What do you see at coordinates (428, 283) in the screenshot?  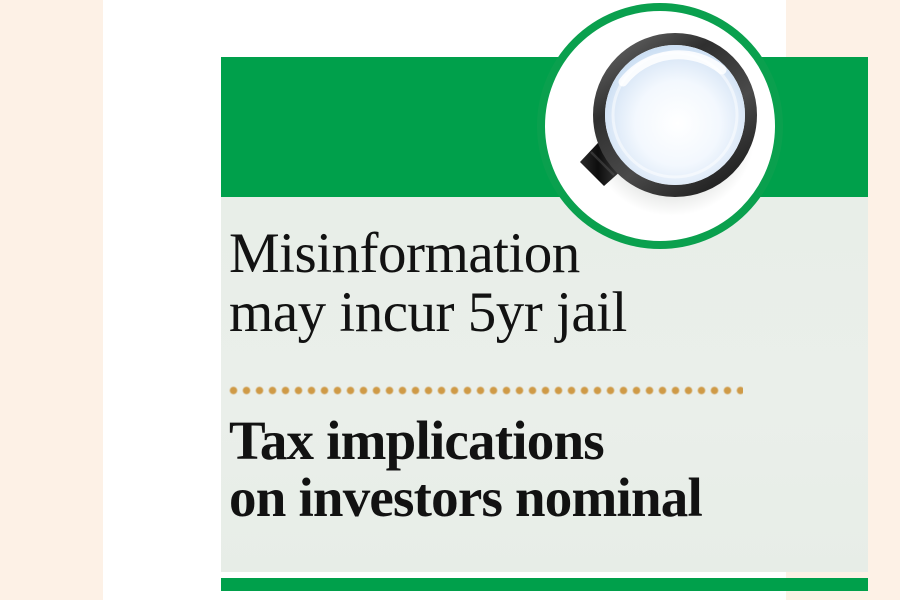 I see `headline-primary: Misinformation may incur 5yr jail` at bounding box center [428, 283].